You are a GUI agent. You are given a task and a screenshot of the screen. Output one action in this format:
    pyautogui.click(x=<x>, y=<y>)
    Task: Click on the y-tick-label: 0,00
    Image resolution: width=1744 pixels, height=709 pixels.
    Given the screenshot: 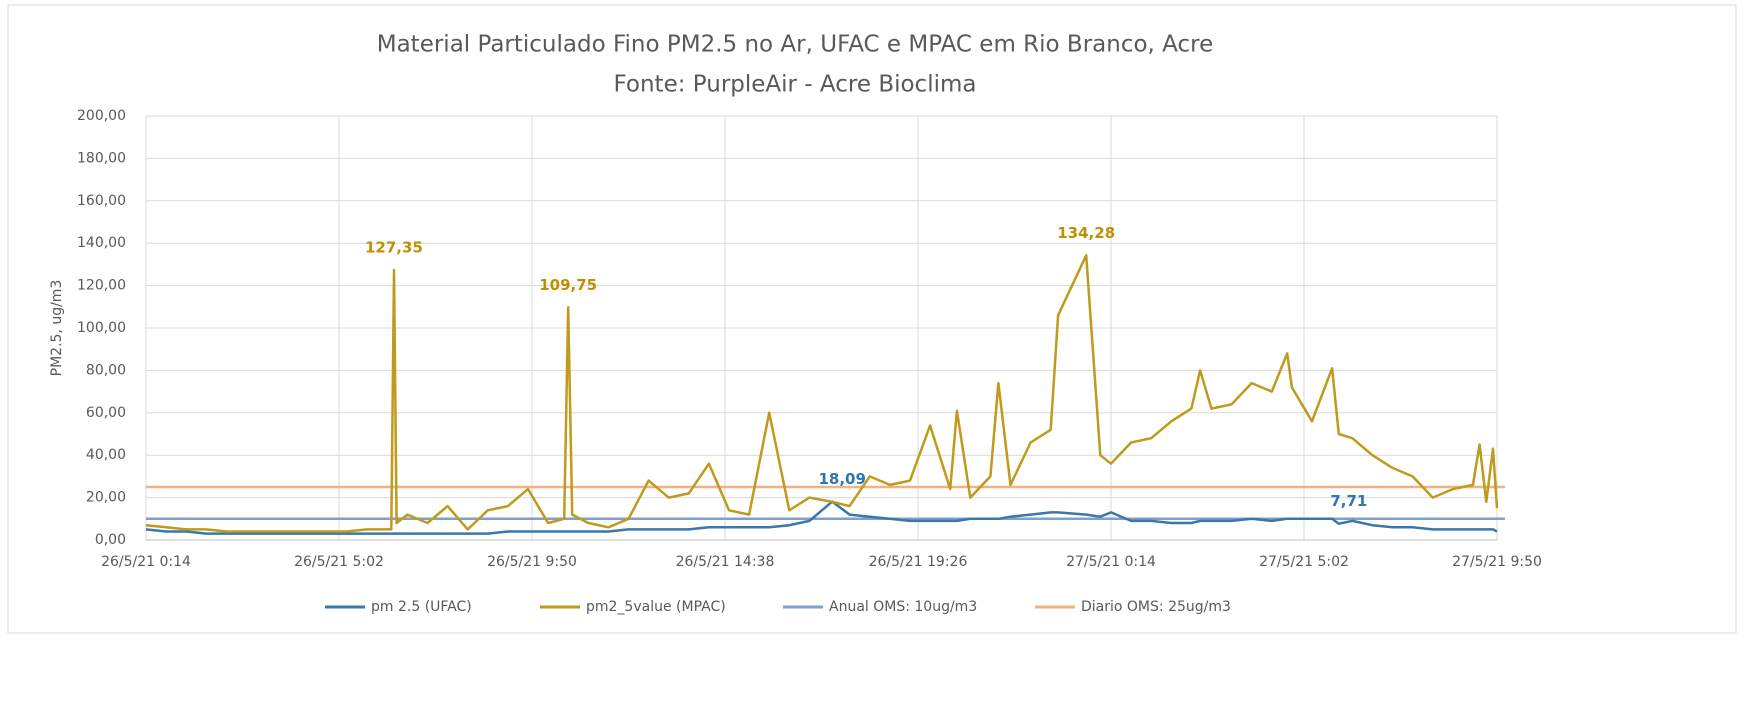 What is the action you would take?
    pyautogui.click(x=110, y=540)
    